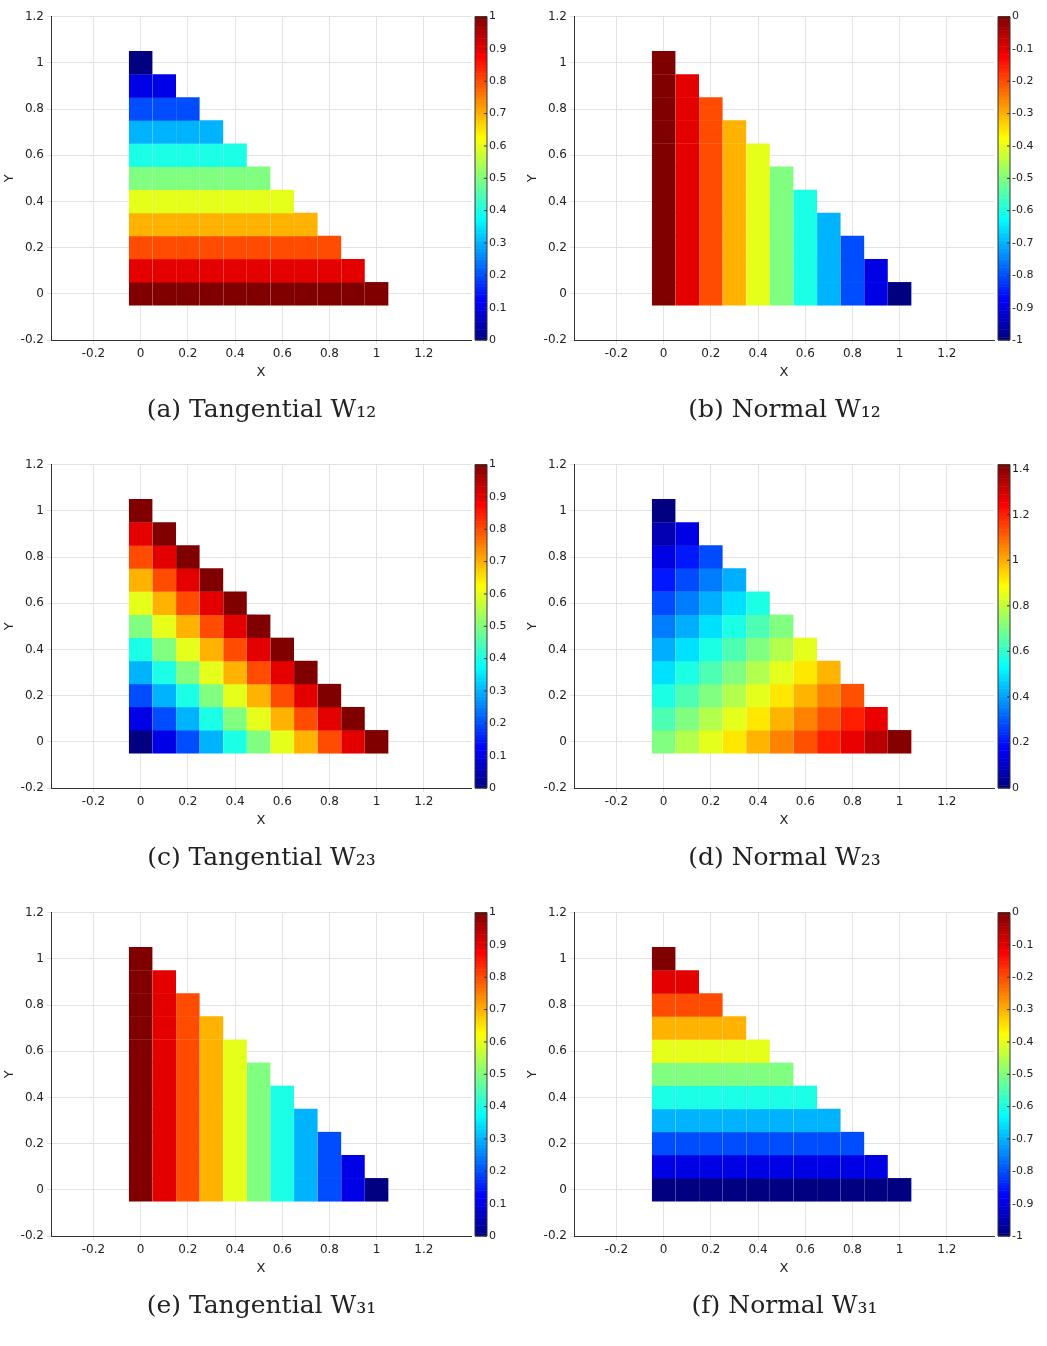 The width and height of the screenshot is (1047, 1346). What do you see at coordinates (784, 1305) in the screenshot?
I see `text: (f) Normal W₃₁` at bounding box center [784, 1305].